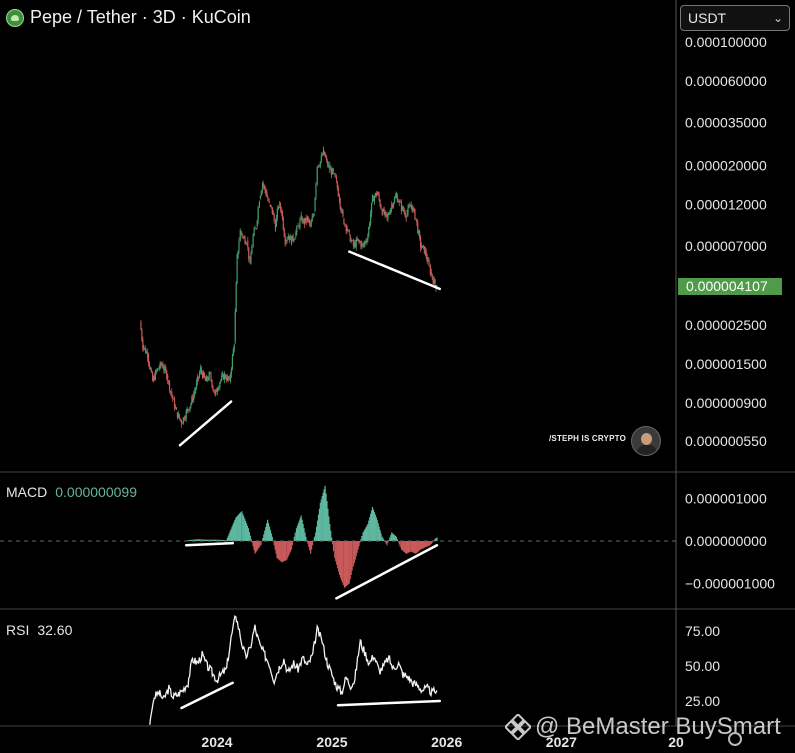 The image size is (795, 753). Describe the element at coordinates (735, 18) in the screenshot. I see `currency-select: USDT ⌄` at that location.